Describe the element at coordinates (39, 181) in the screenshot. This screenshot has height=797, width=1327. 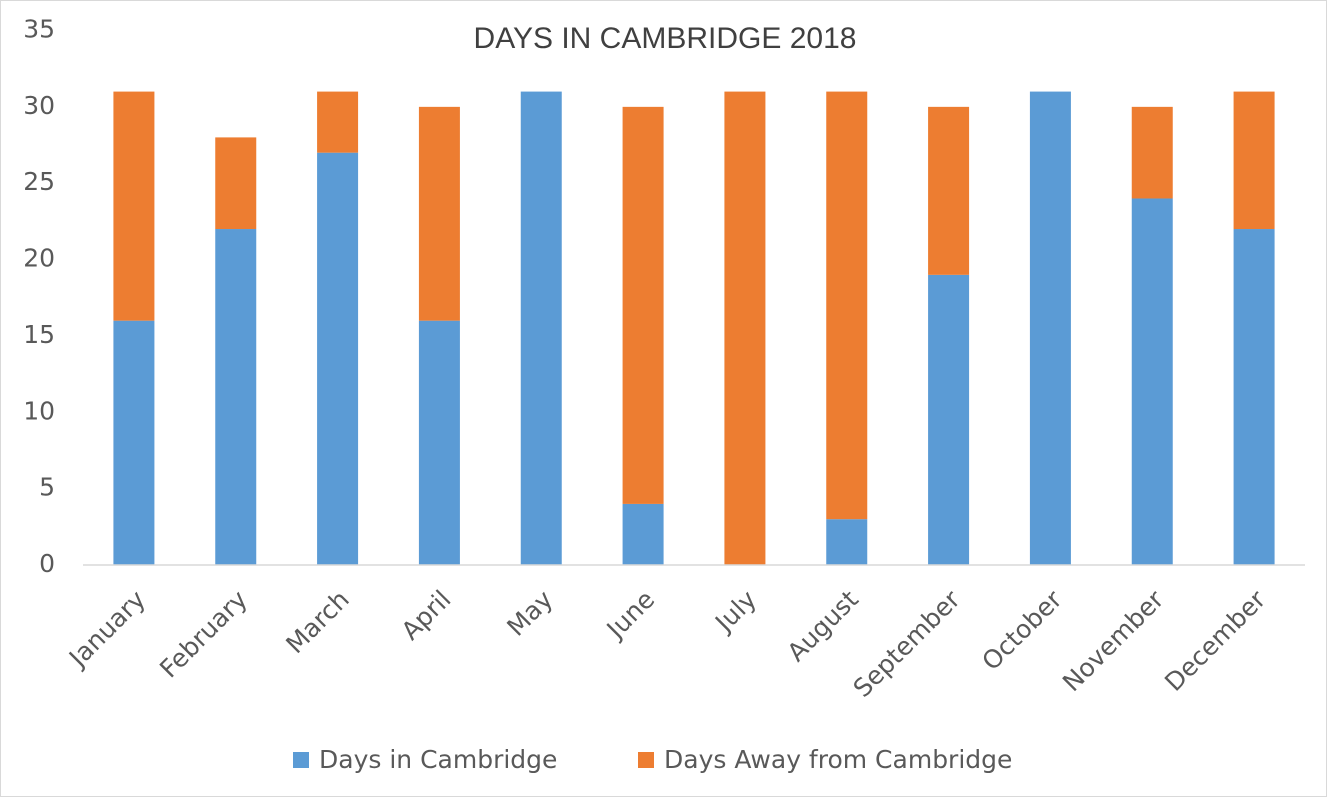
I see `y-tick-label: 25` at that location.